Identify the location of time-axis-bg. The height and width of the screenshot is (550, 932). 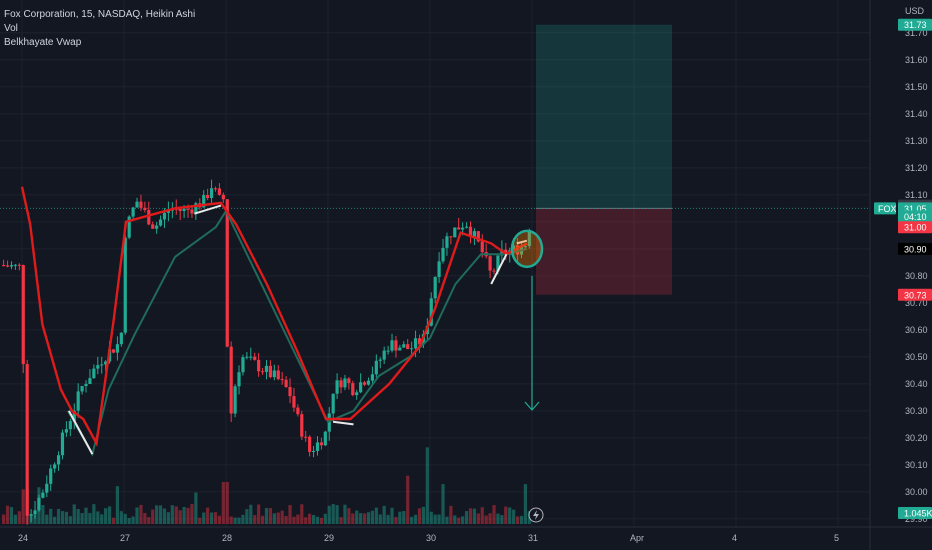
(466, 538).